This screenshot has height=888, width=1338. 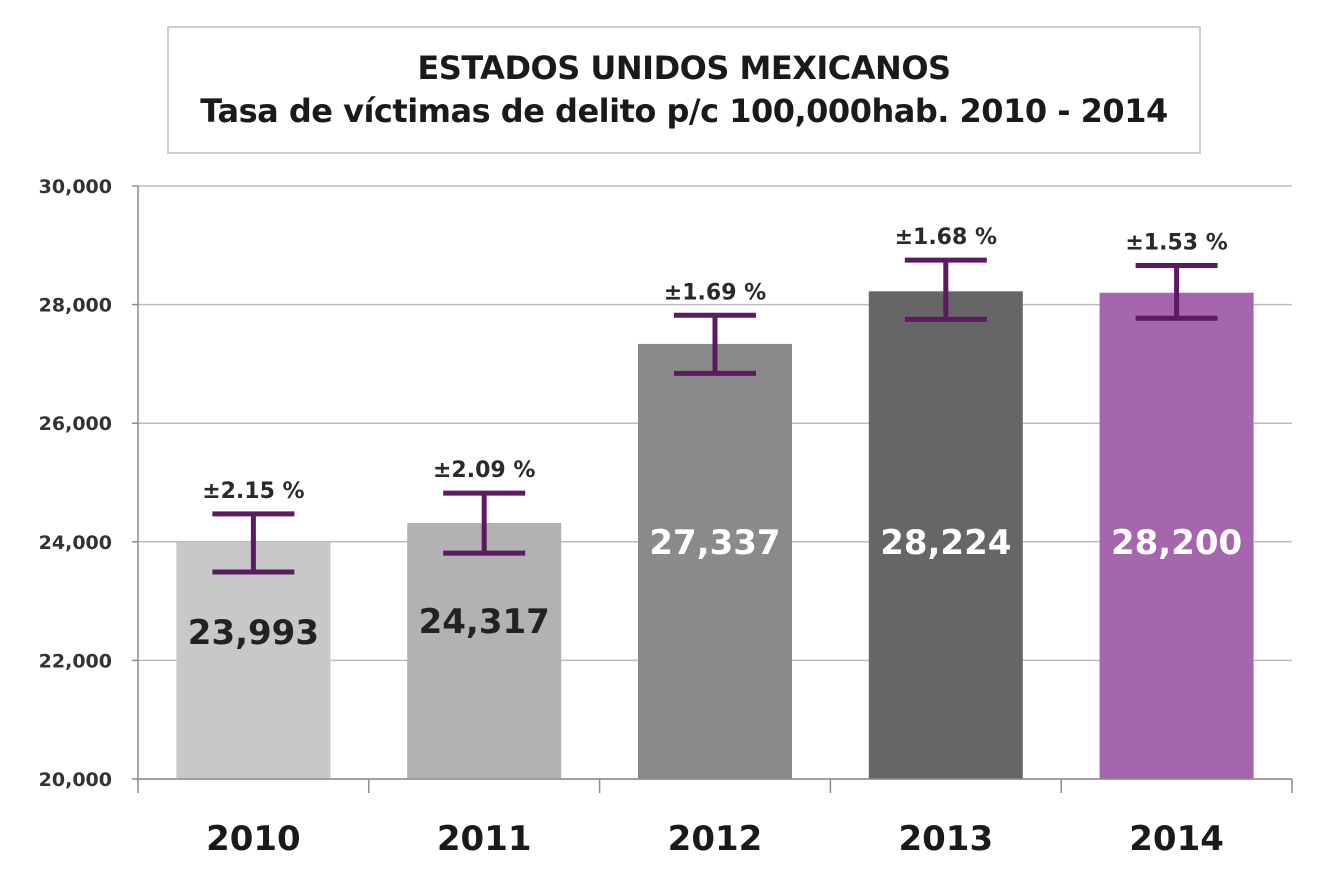 What do you see at coordinates (253, 491) in the screenshot?
I see `error-label: ±2.15 %` at bounding box center [253, 491].